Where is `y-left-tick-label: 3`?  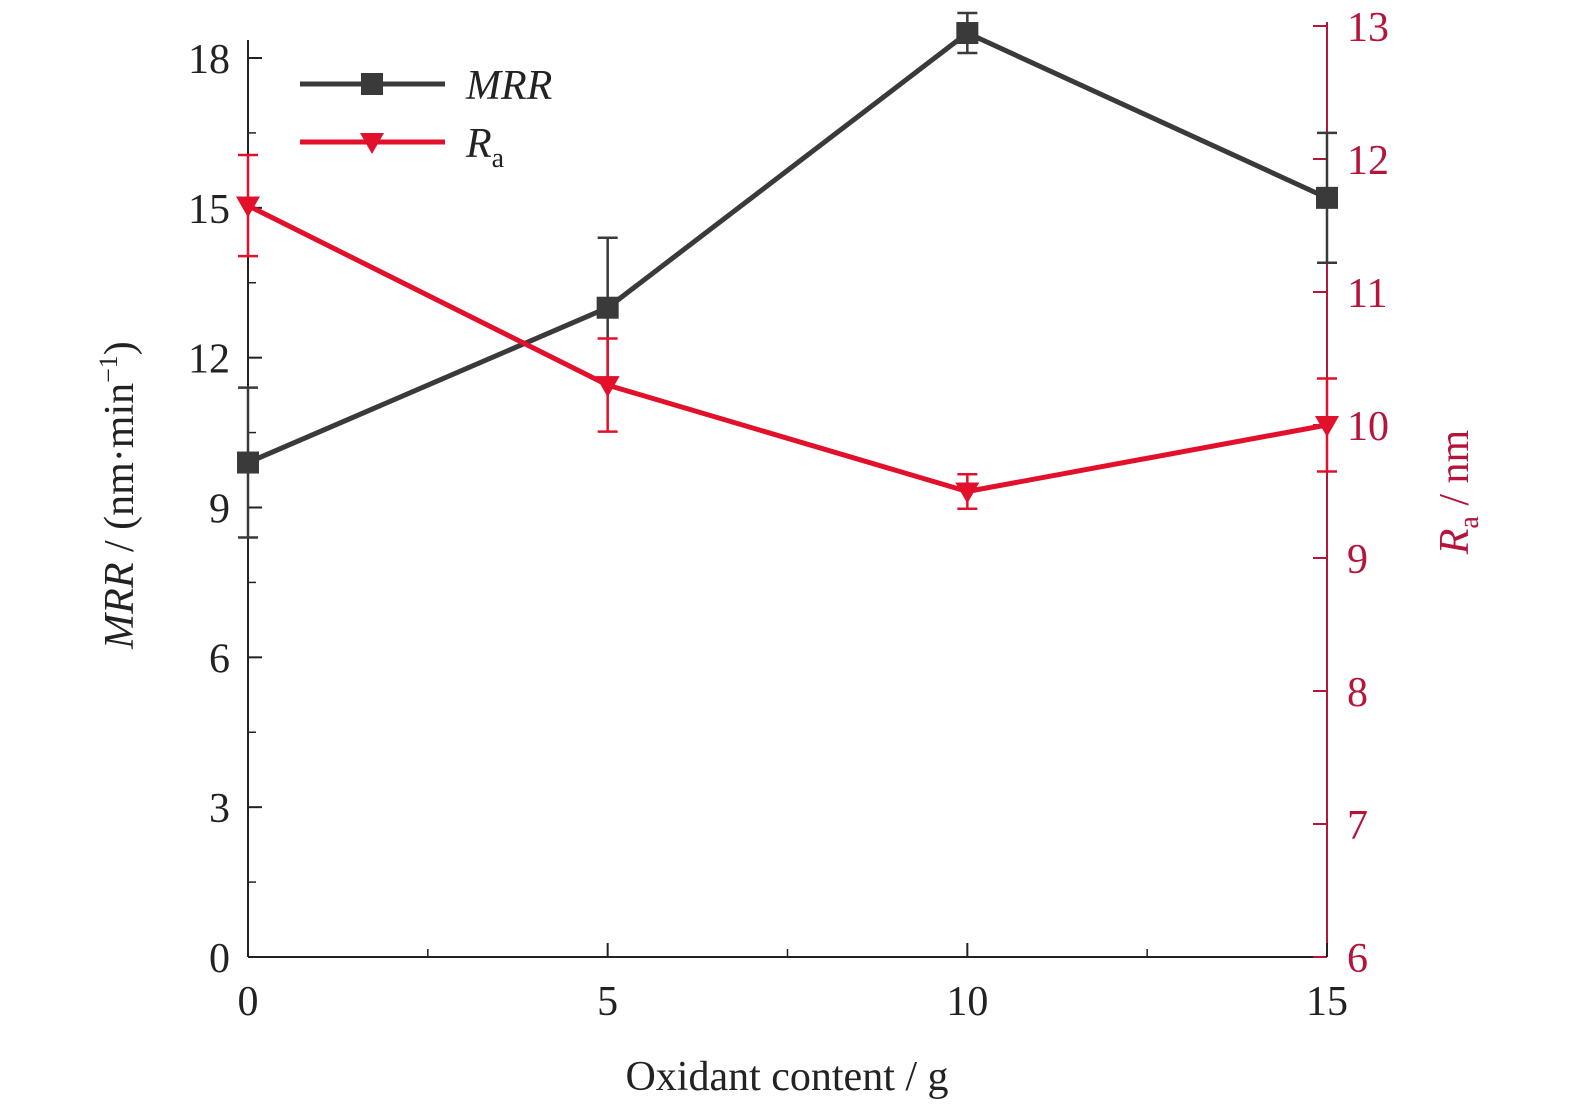 y-left-tick-label: 3 is located at coordinates (219, 809).